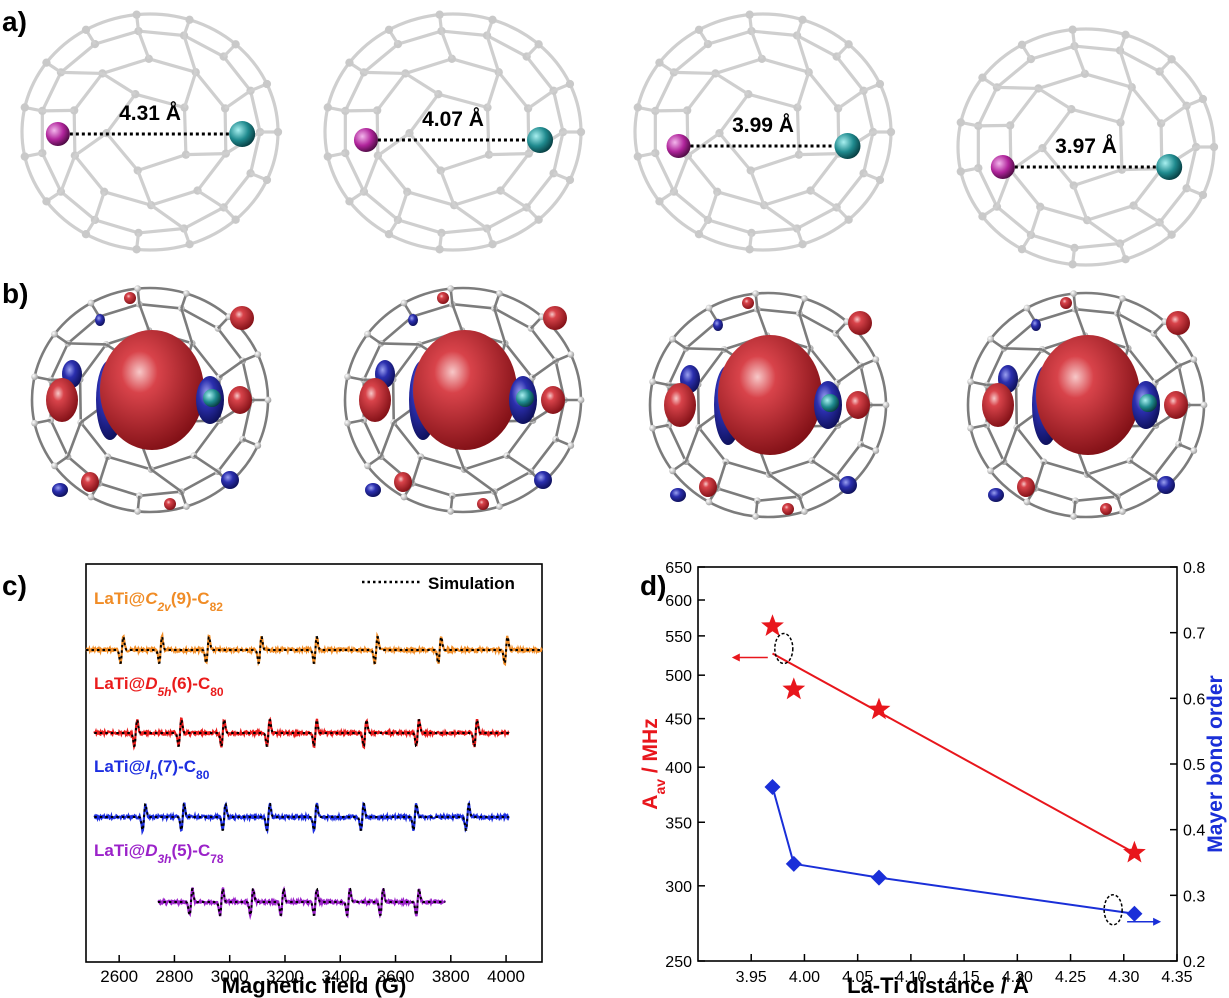 This screenshot has width=1229, height=998. I want to click on epr-series-label: LaTi@Ih(7)-C80, so click(152, 769).